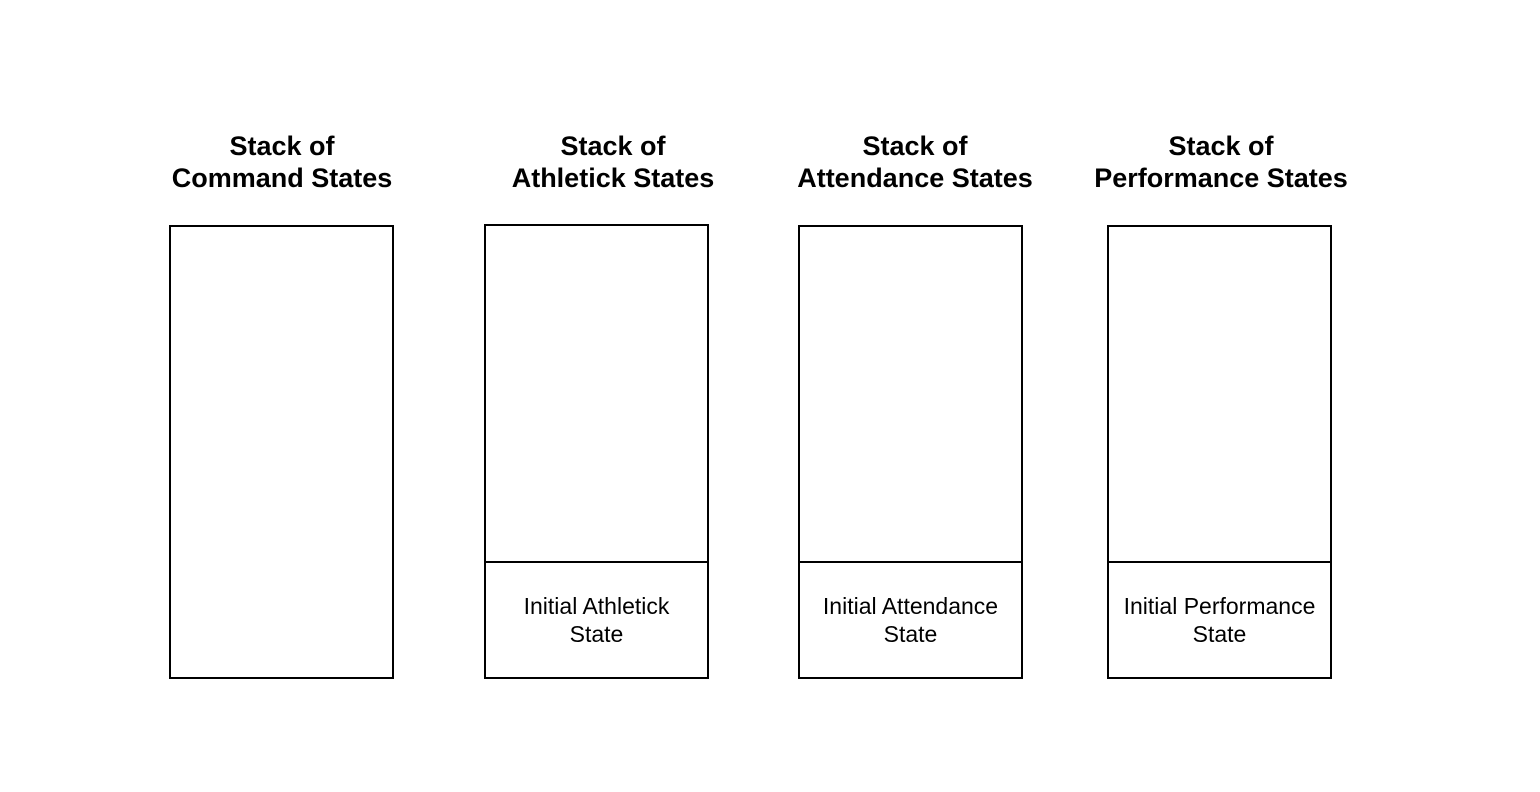 This screenshot has width=1540, height=792. What do you see at coordinates (1219, 452) in the screenshot?
I see `performance-stack-box: Initial Performance State` at bounding box center [1219, 452].